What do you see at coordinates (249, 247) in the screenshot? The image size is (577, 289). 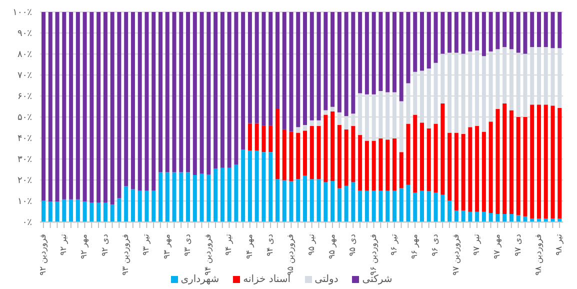 I see `x-tick-label: مهر ۹۴` at bounding box center [249, 247].